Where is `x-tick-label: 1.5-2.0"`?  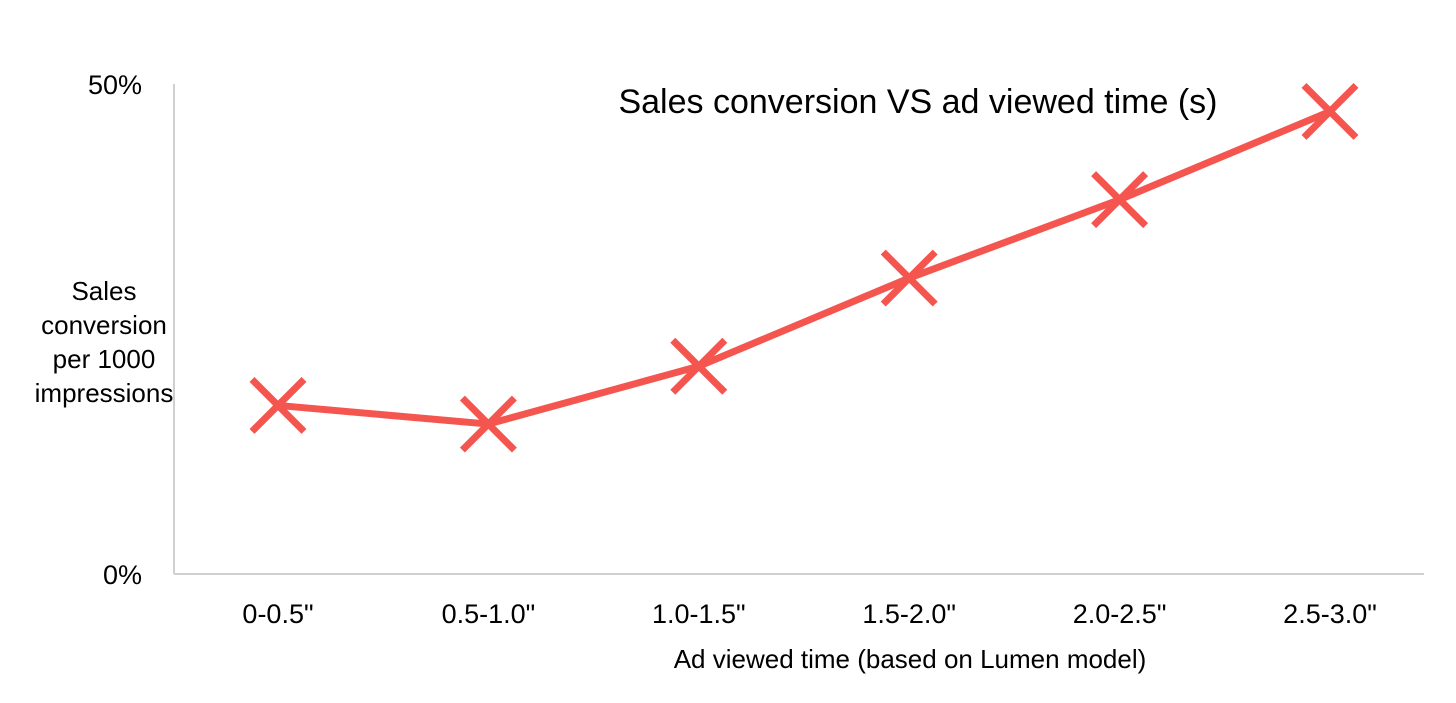
x-tick-label: 1.5-2.0" is located at coordinates (909, 614).